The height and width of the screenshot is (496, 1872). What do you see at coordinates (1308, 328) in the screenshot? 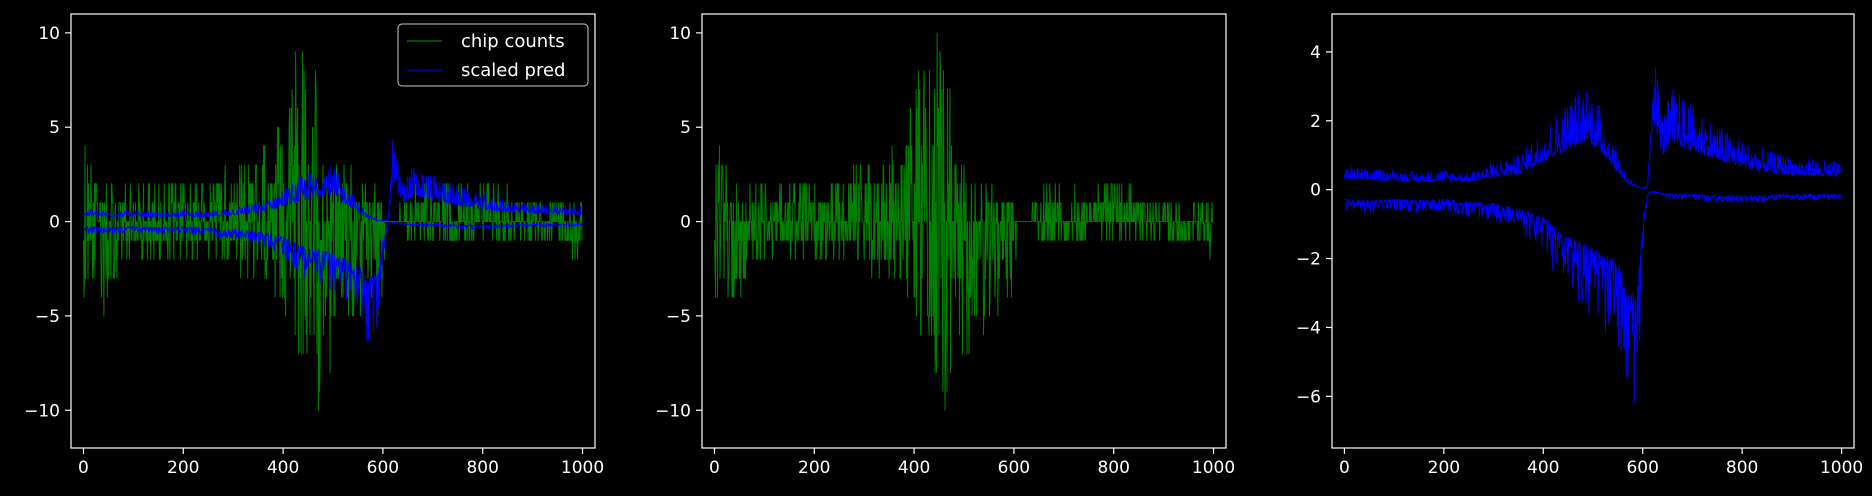
I see `y-tick-label: −4` at bounding box center [1308, 328].